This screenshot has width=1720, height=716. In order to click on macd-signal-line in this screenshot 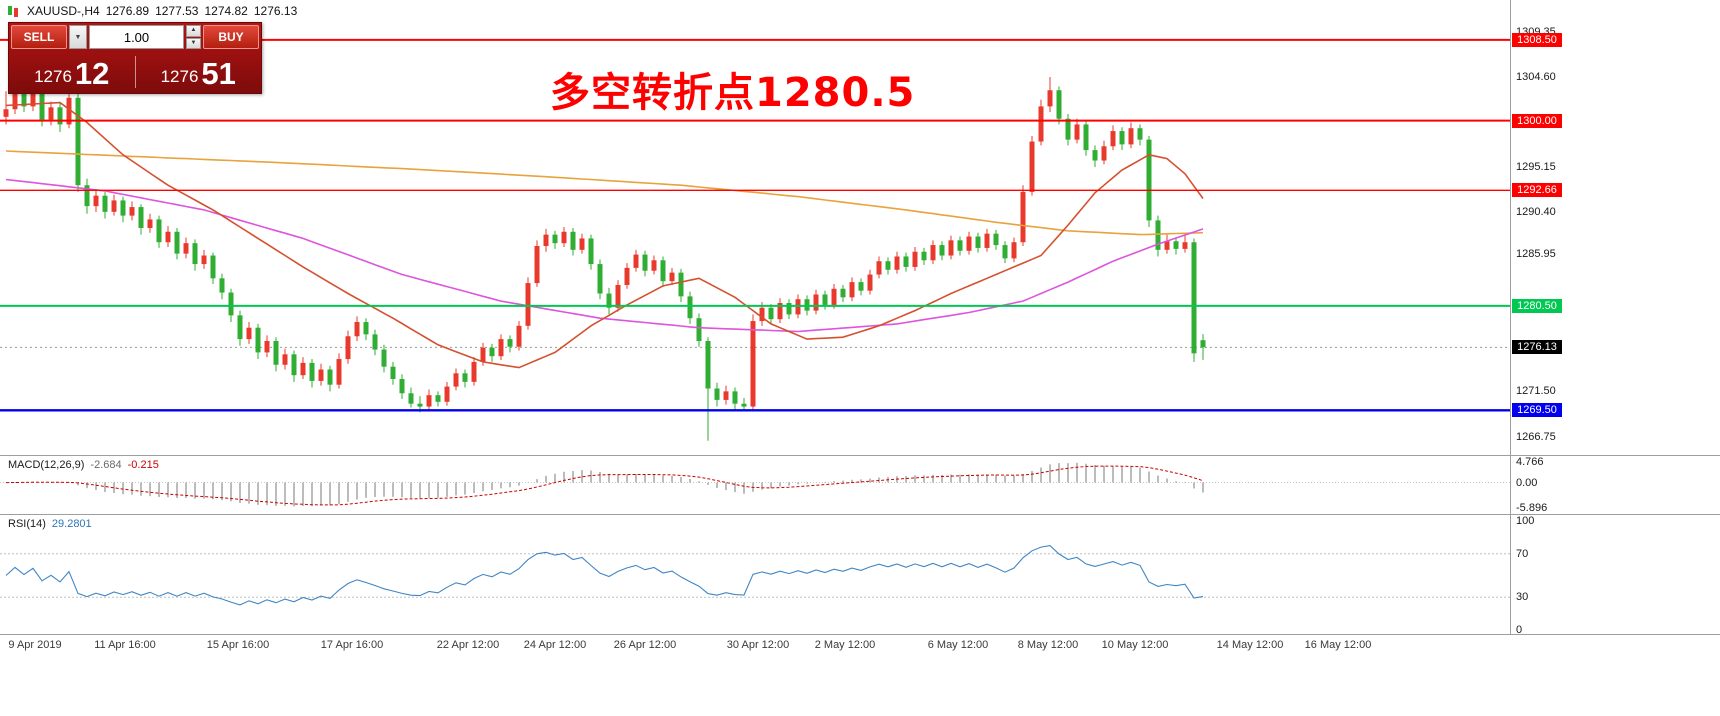, I will do `click(604, 485)`.